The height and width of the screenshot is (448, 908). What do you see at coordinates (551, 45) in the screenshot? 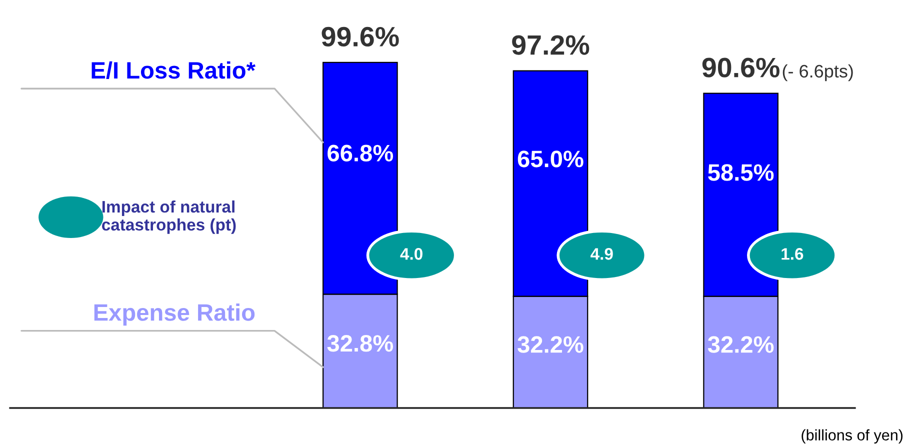
I see `total-label: 97.2%` at bounding box center [551, 45].